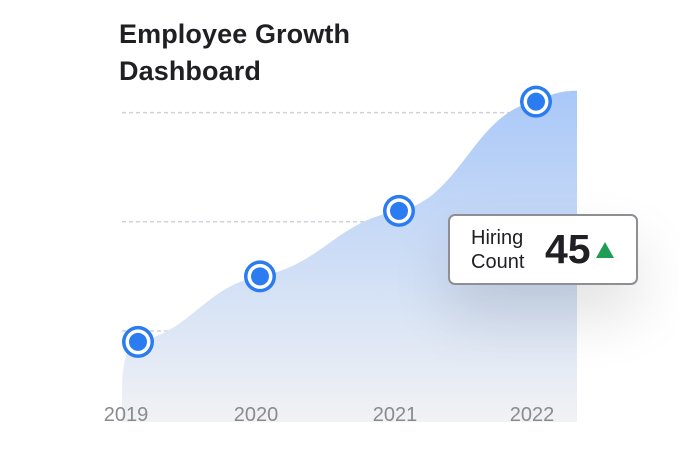 Image resolution: width=680 pixels, height=449 pixels. I want to click on data-point-2021, so click(399, 210).